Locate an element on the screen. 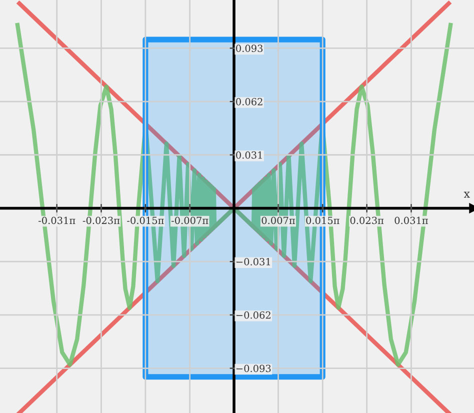 This screenshot has width=474, height=413. y-tick-label: −0.093 is located at coordinates (253, 368).